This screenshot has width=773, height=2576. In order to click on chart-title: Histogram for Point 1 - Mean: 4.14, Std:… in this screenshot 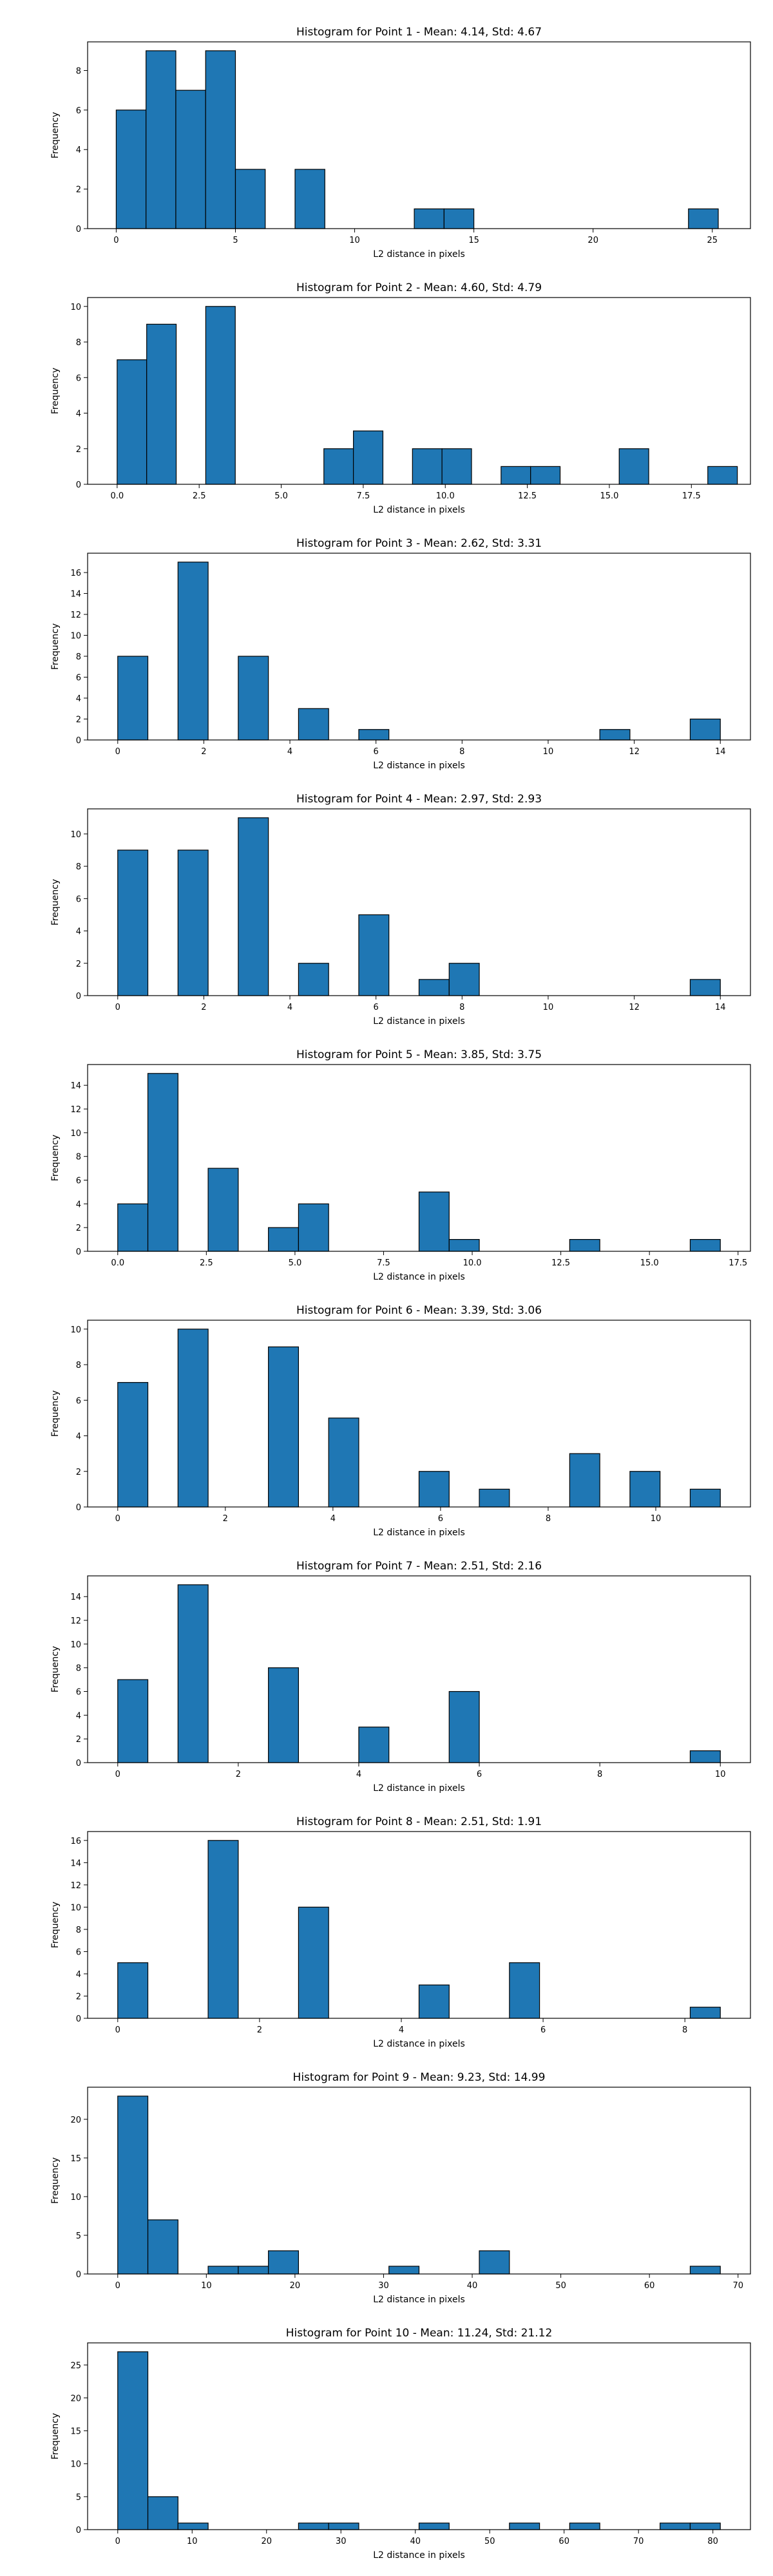, I will do `click(419, 32)`.